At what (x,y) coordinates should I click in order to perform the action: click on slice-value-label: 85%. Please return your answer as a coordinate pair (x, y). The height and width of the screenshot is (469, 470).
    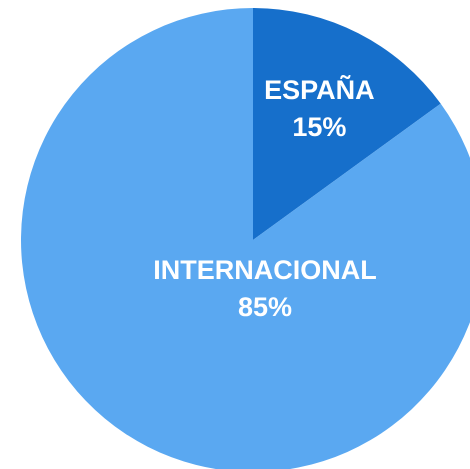
    Looking at the image, I should click on (265, 307).